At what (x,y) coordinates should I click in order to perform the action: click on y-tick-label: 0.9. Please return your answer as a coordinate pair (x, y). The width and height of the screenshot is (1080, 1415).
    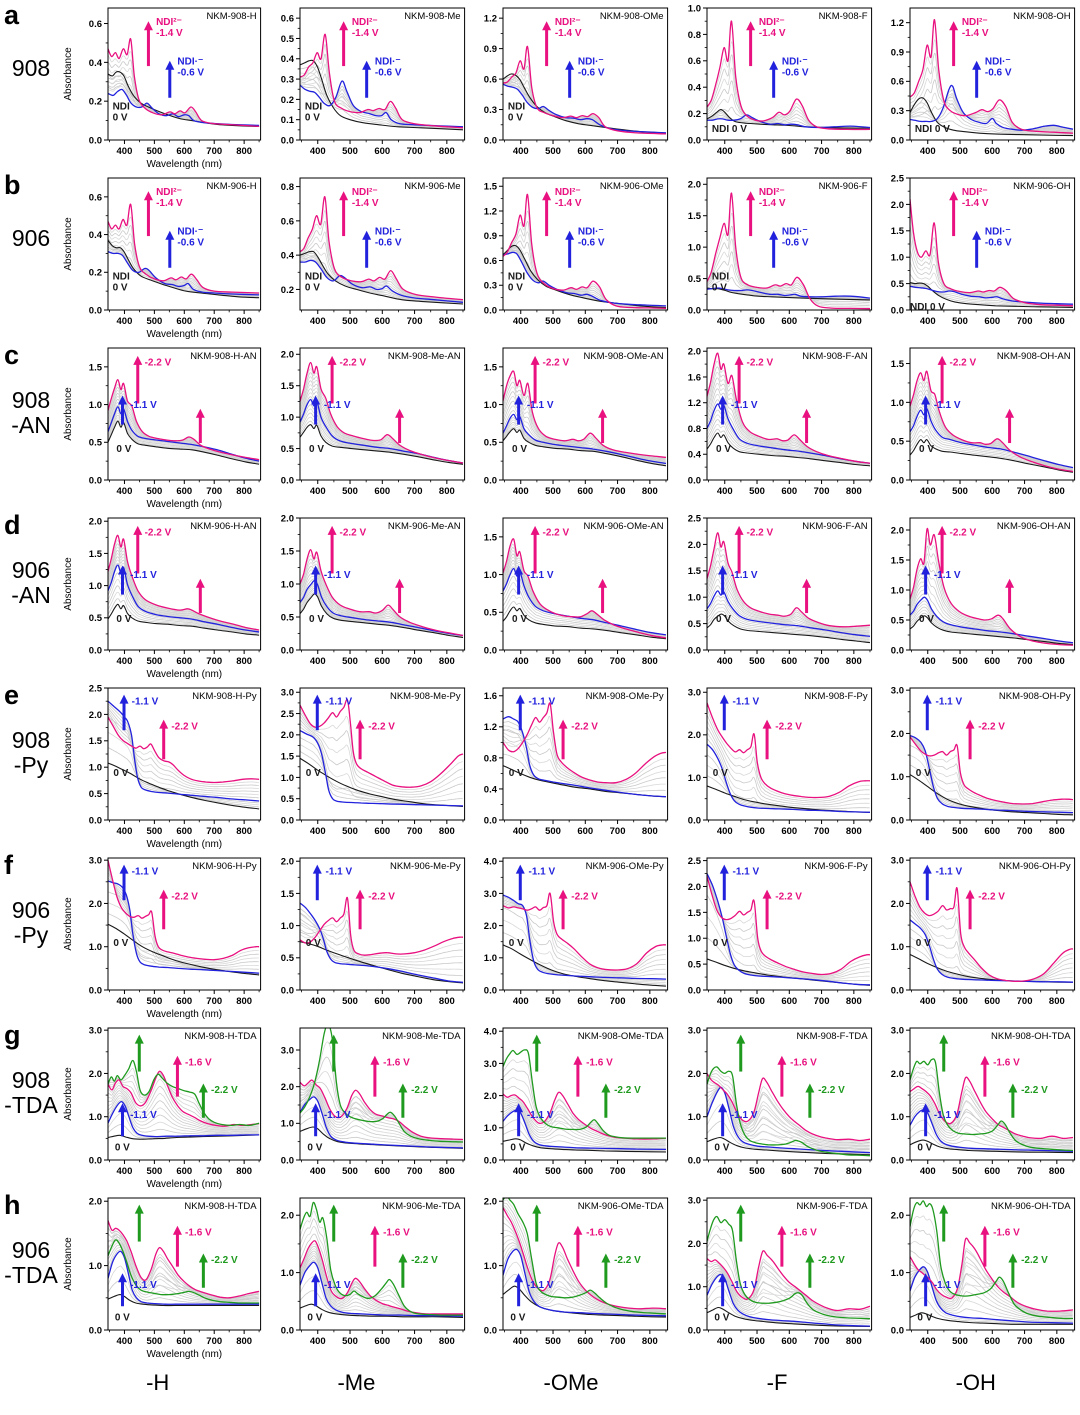
    Looking at the image, I should click on (490, 236).